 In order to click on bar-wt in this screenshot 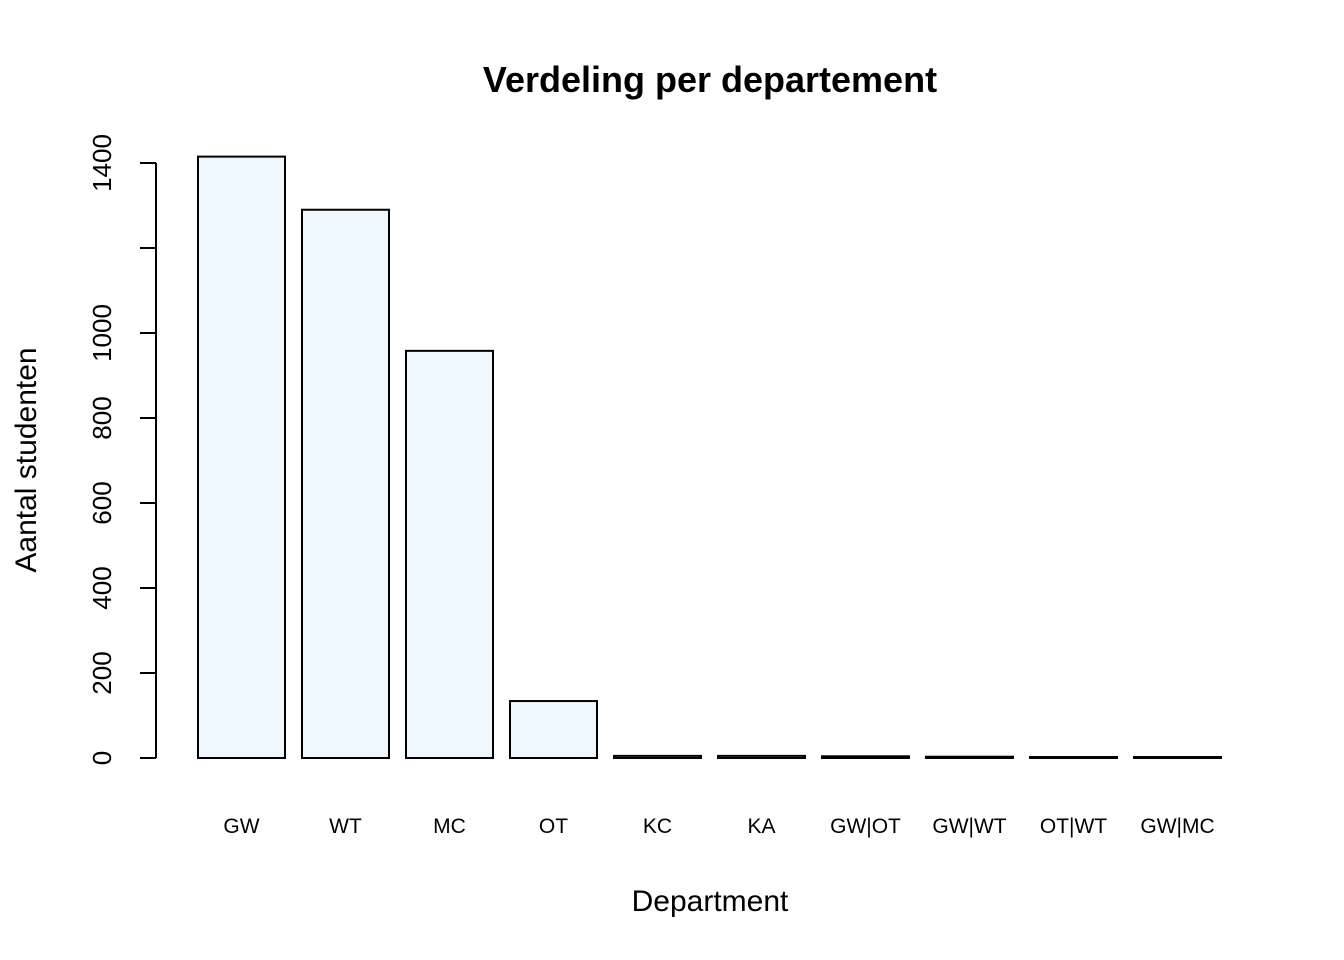, I will do `click(345, 483)`.